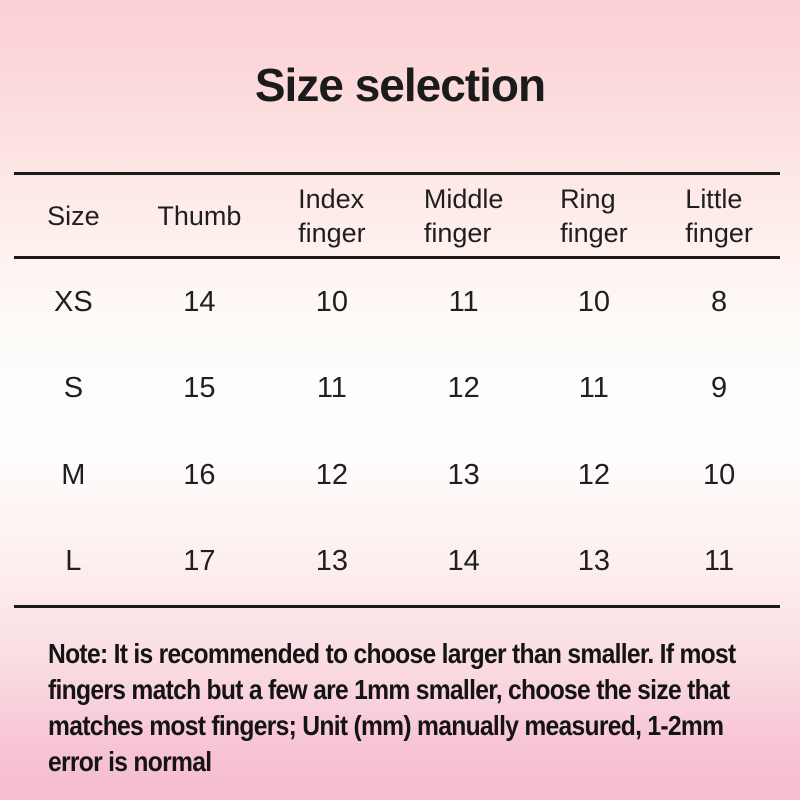 This screenshot has width=800, height=800. Describe the element at coordinates (463, 198) in the screenshot. I see `header-line-1: Middle` at that location.